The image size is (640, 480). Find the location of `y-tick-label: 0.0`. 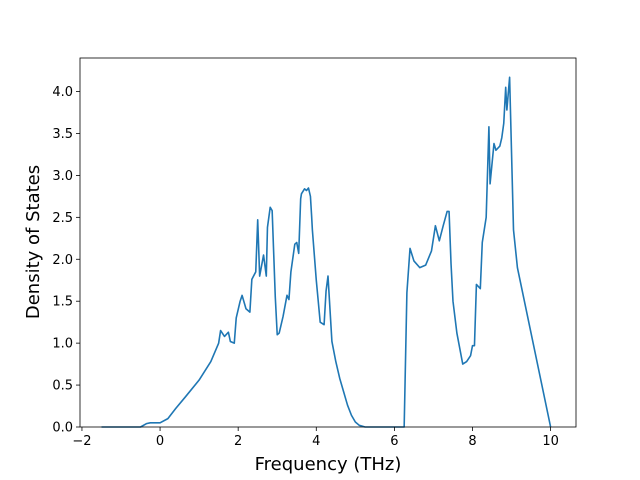

y-tick-label: 0.0 is located at coordinates (62, 428).